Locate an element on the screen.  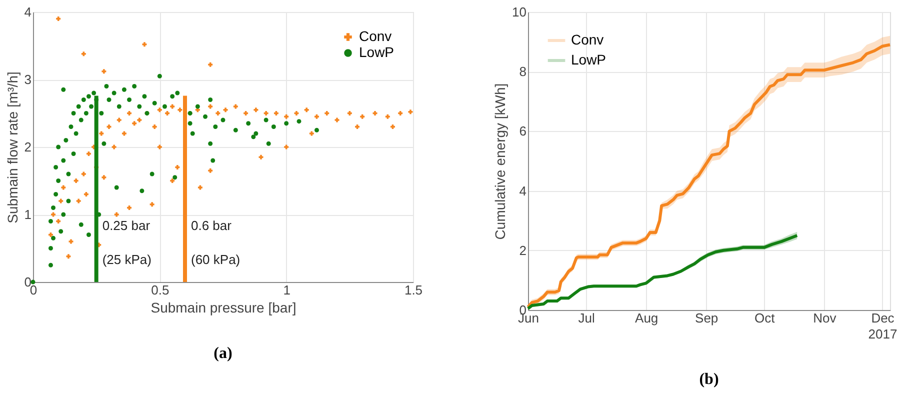
x-tick-label: Jul is located at coordinates (586, 318).